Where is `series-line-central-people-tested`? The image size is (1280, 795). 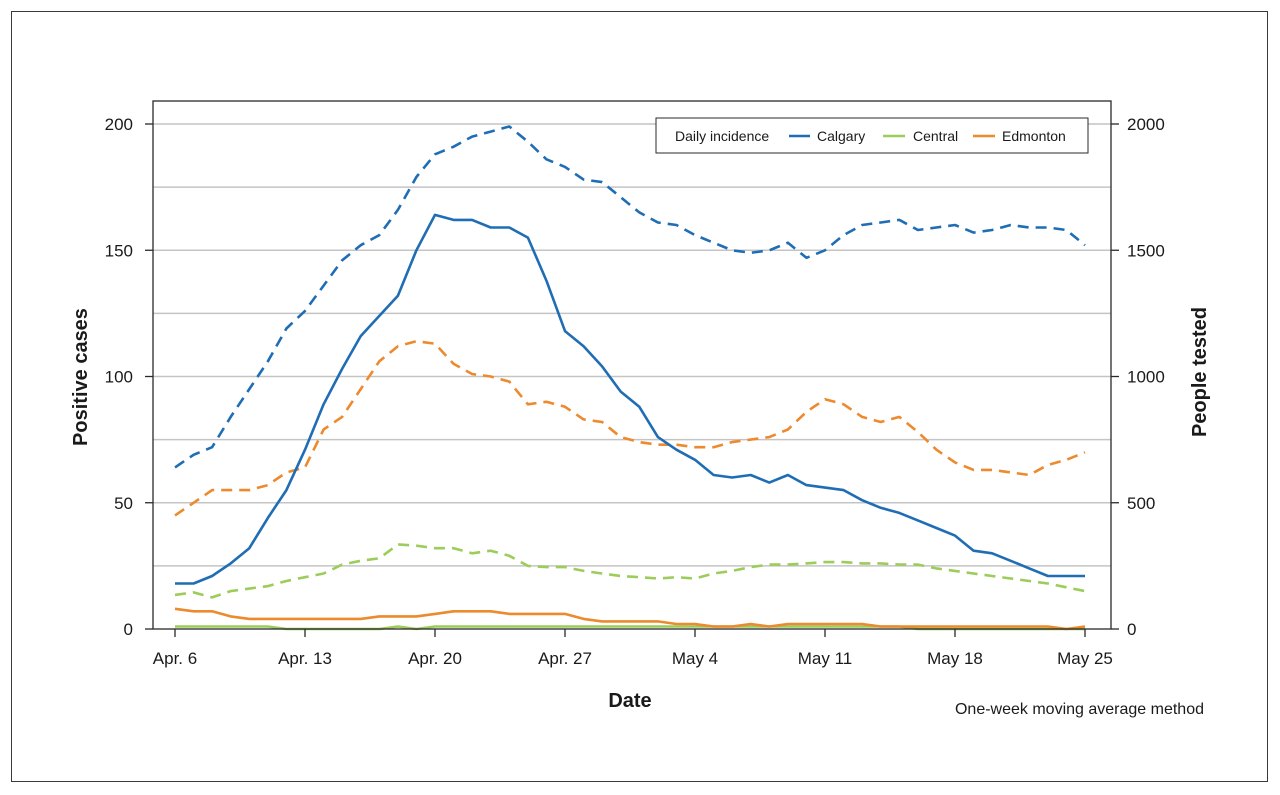
series-line-central-people-tested is located at coordinates (630, 571).